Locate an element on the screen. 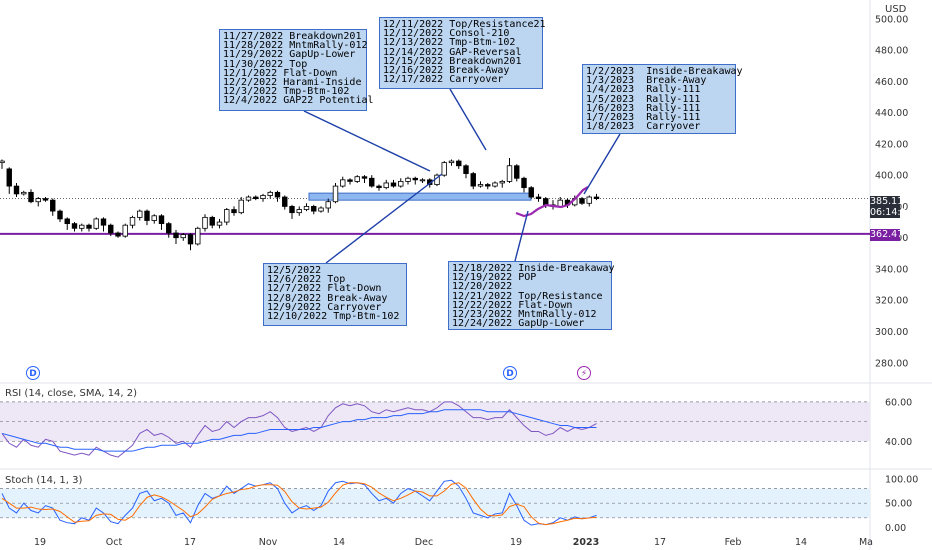 This screenshot has height=550, width=932. price-axis-tick: 300.00 is located at coordinates (891, 332).